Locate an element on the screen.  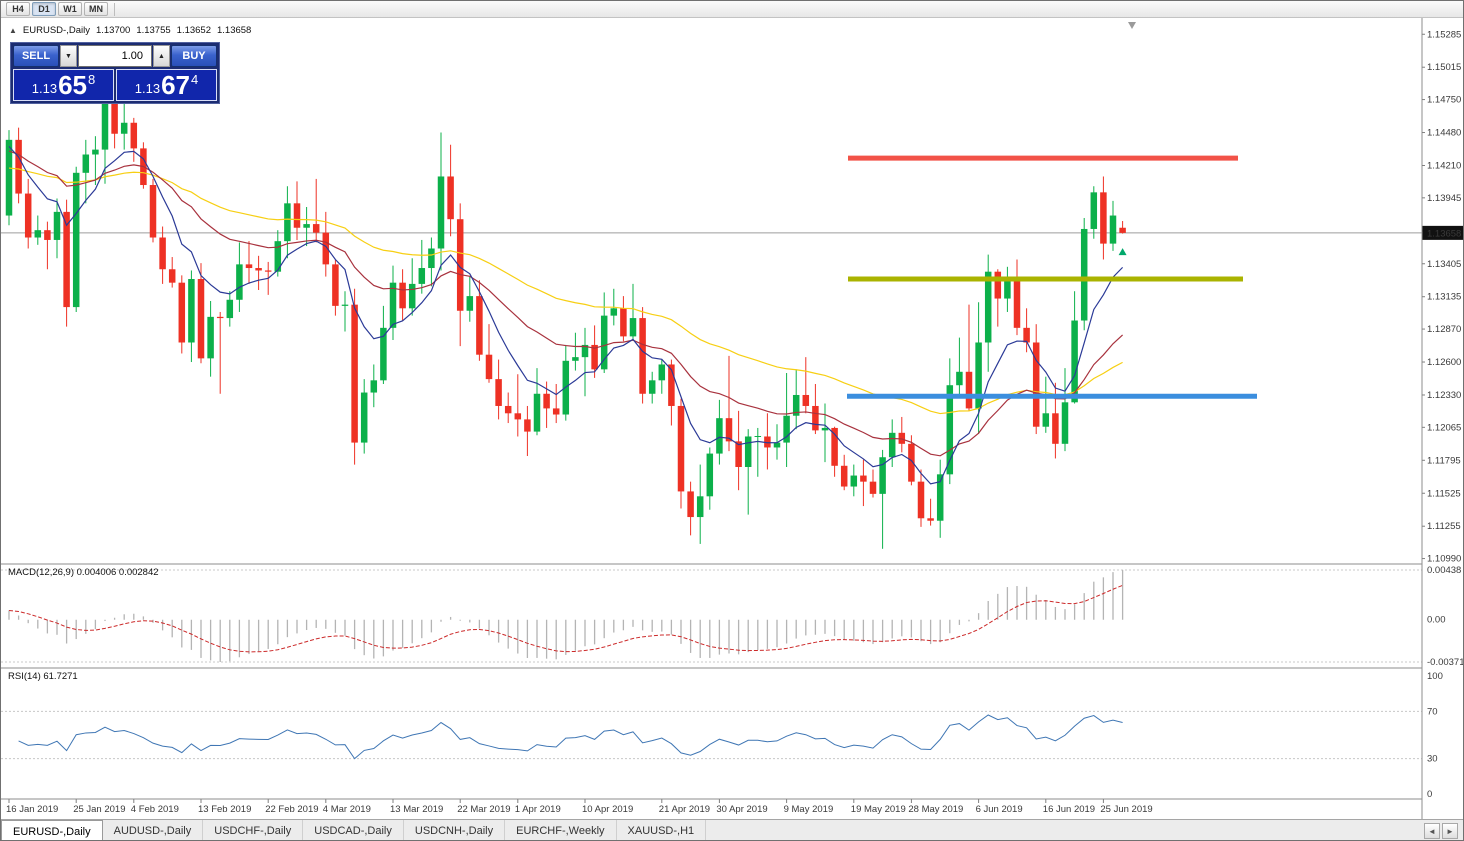
timeframe-button-d1: D1 is located at coordinates (44, 9).